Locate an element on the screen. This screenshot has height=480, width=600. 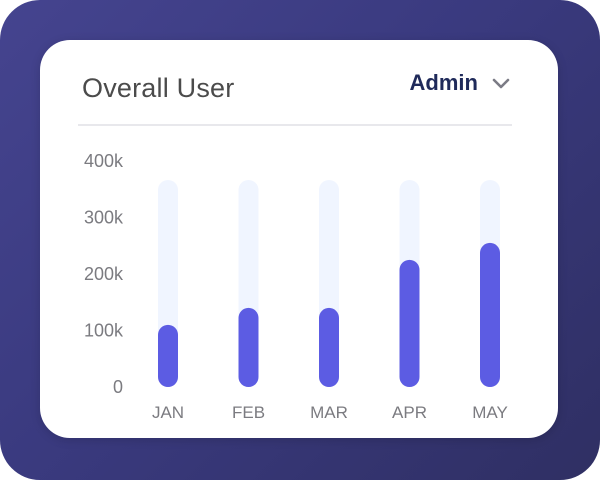
y-tick-label: 300k is located at coordinates (104, 218).